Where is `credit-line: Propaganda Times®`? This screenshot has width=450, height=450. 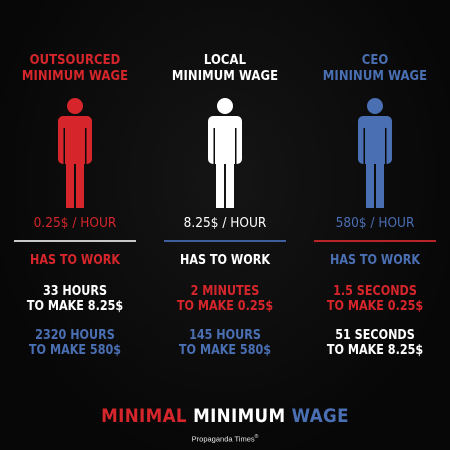
credit-line: Propaganda Times® is located at coordinates (225, 438).